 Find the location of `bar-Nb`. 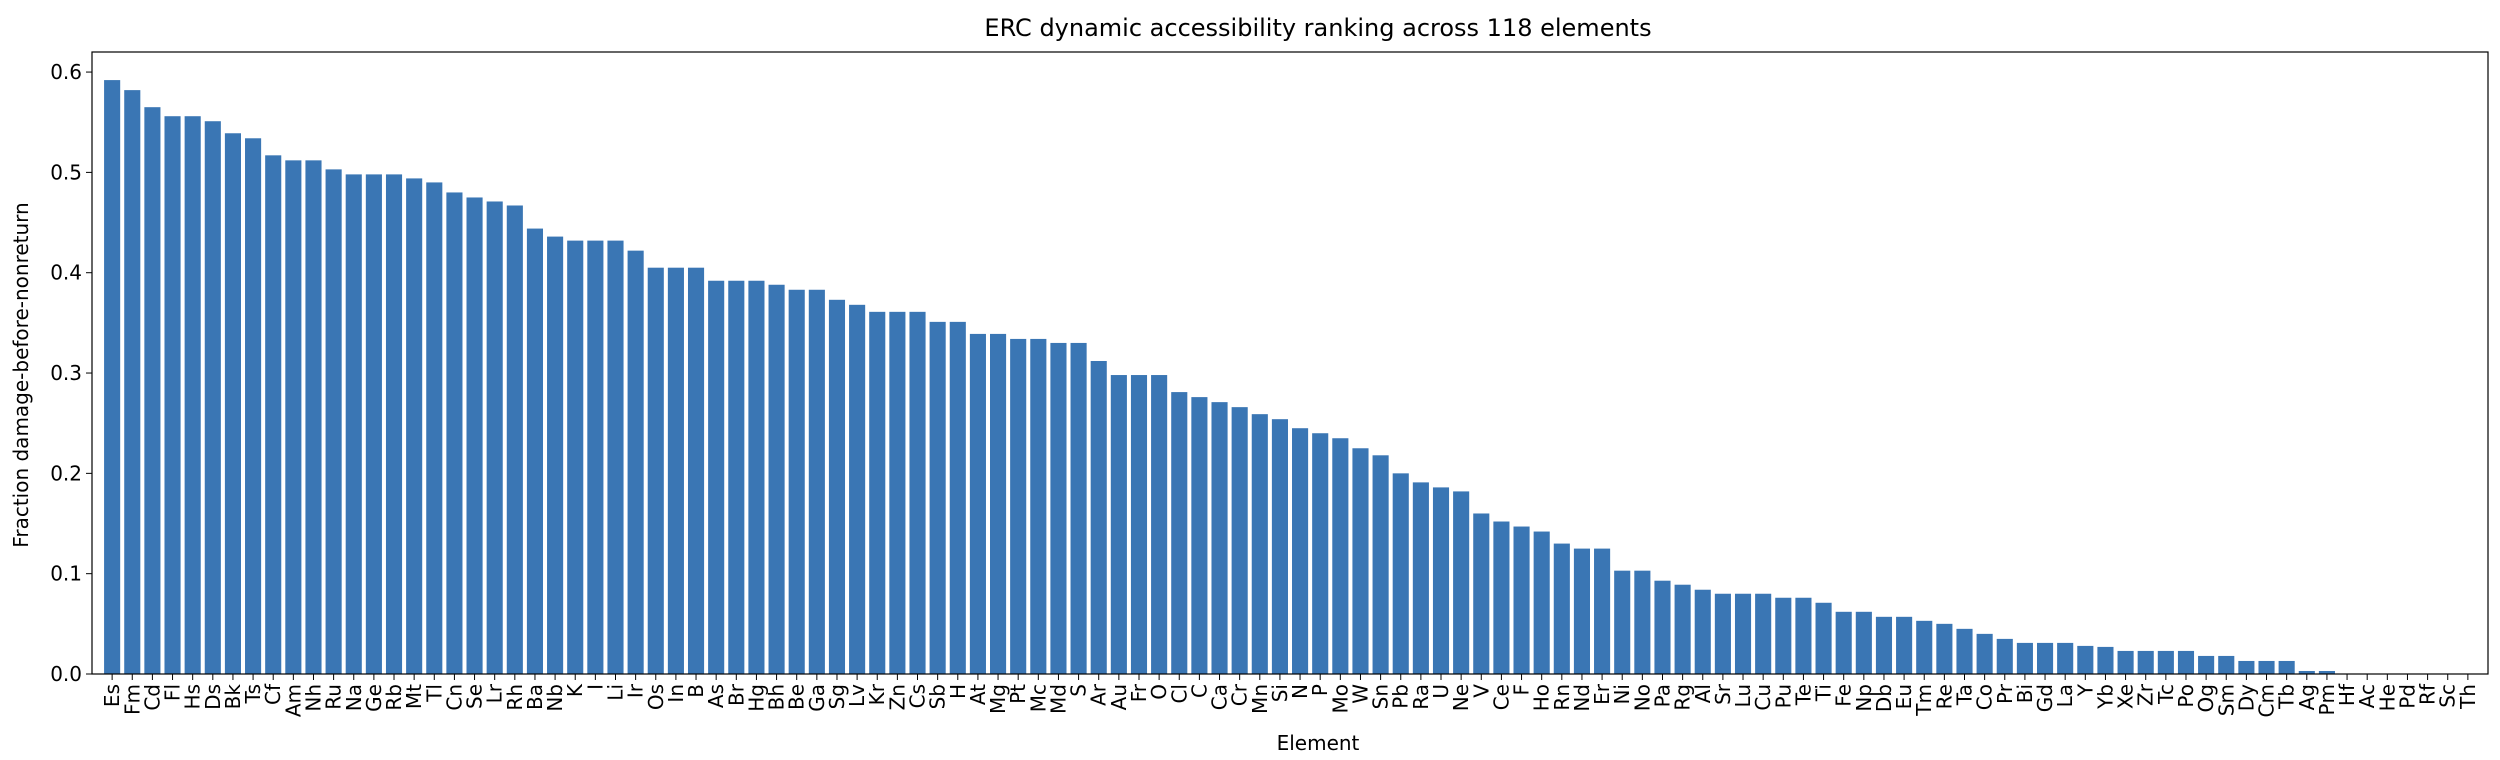

bar-Nb is located at coordinates (555, 455).